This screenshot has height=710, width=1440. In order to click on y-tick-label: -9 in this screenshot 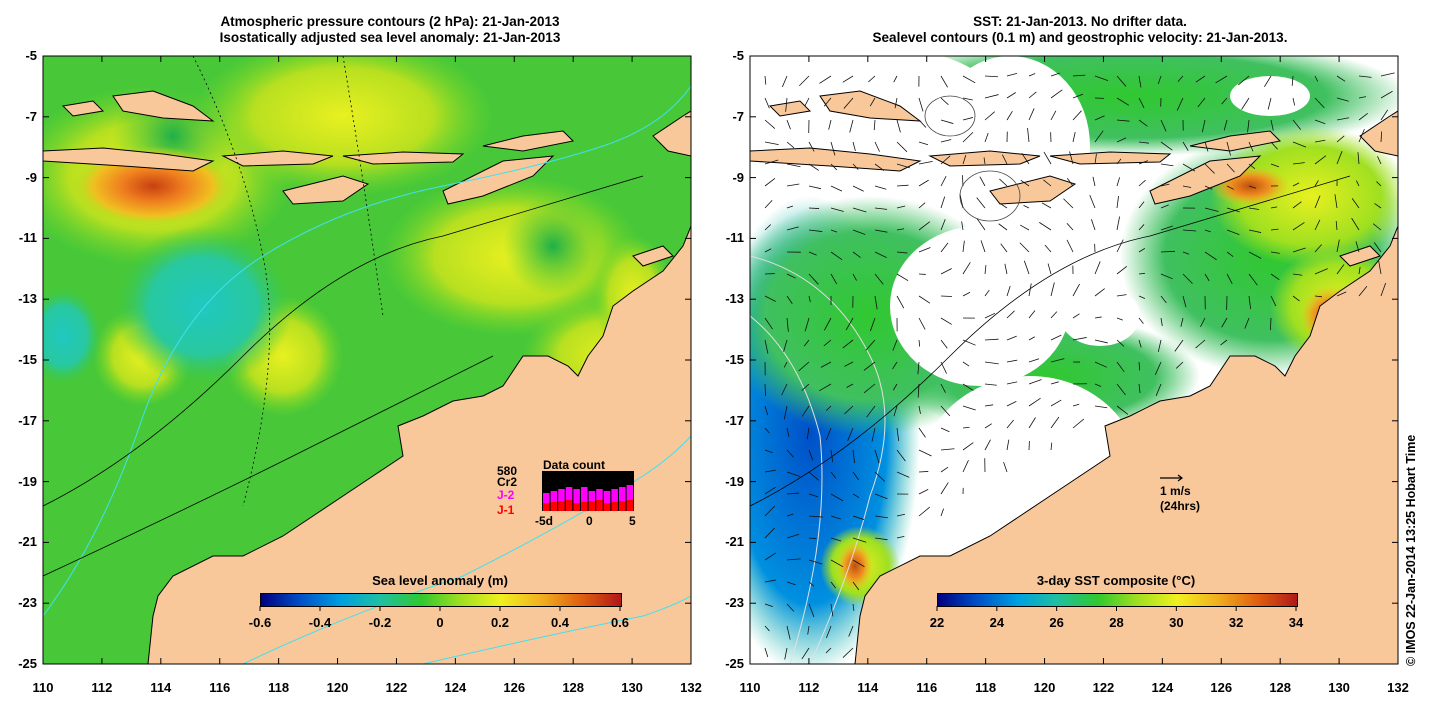, I will do `click(738, 177)`.